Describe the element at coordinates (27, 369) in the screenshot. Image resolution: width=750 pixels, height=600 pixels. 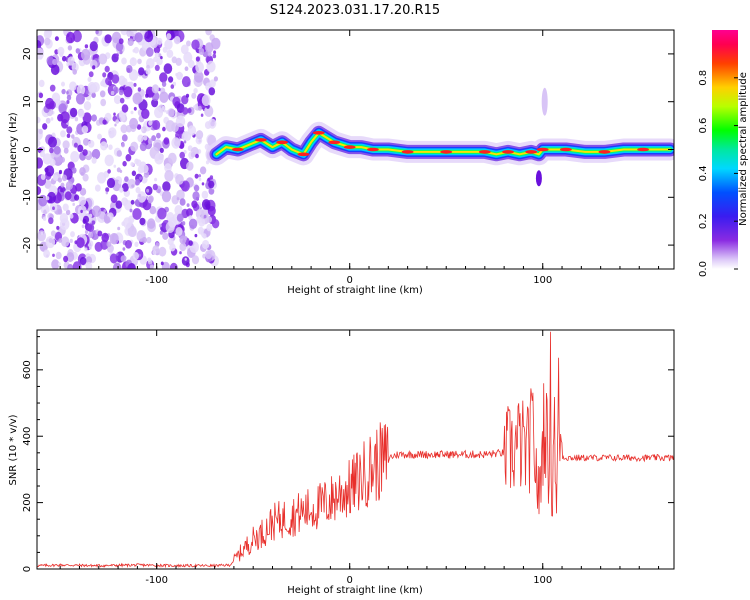
I see `y-tick-label: 600` at that location.